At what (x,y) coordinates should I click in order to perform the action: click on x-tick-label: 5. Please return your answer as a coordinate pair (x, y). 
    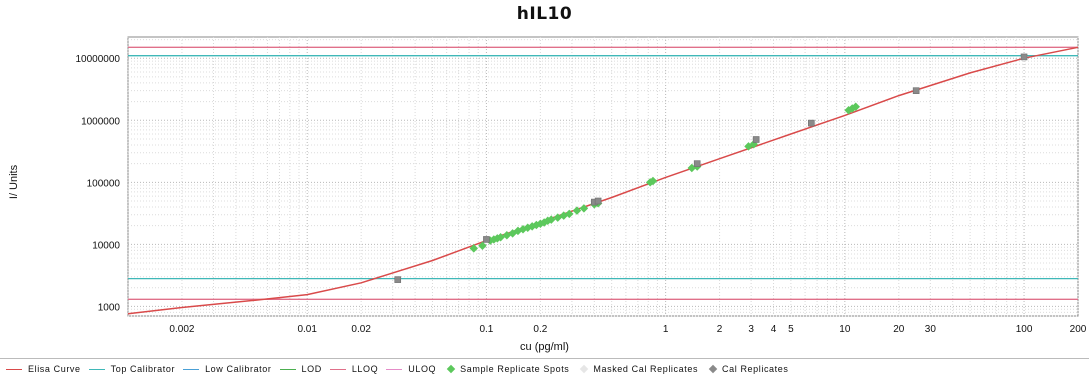
    Looking at the image, I should click on (791, 329).